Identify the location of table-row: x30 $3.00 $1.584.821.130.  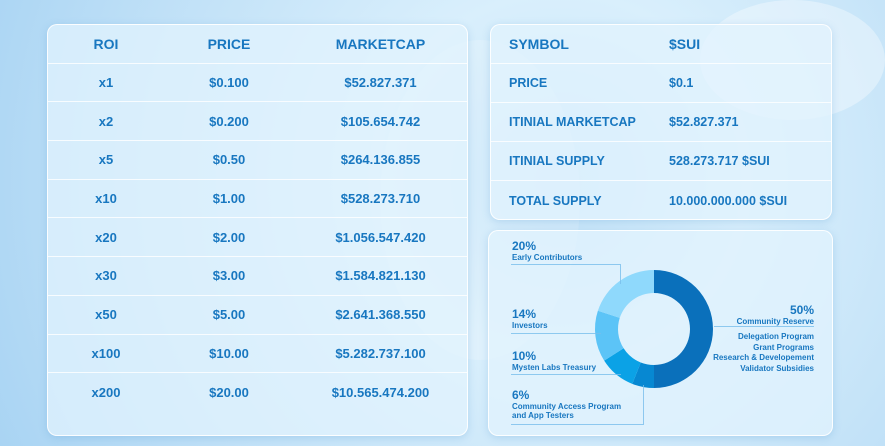
(257, 276).